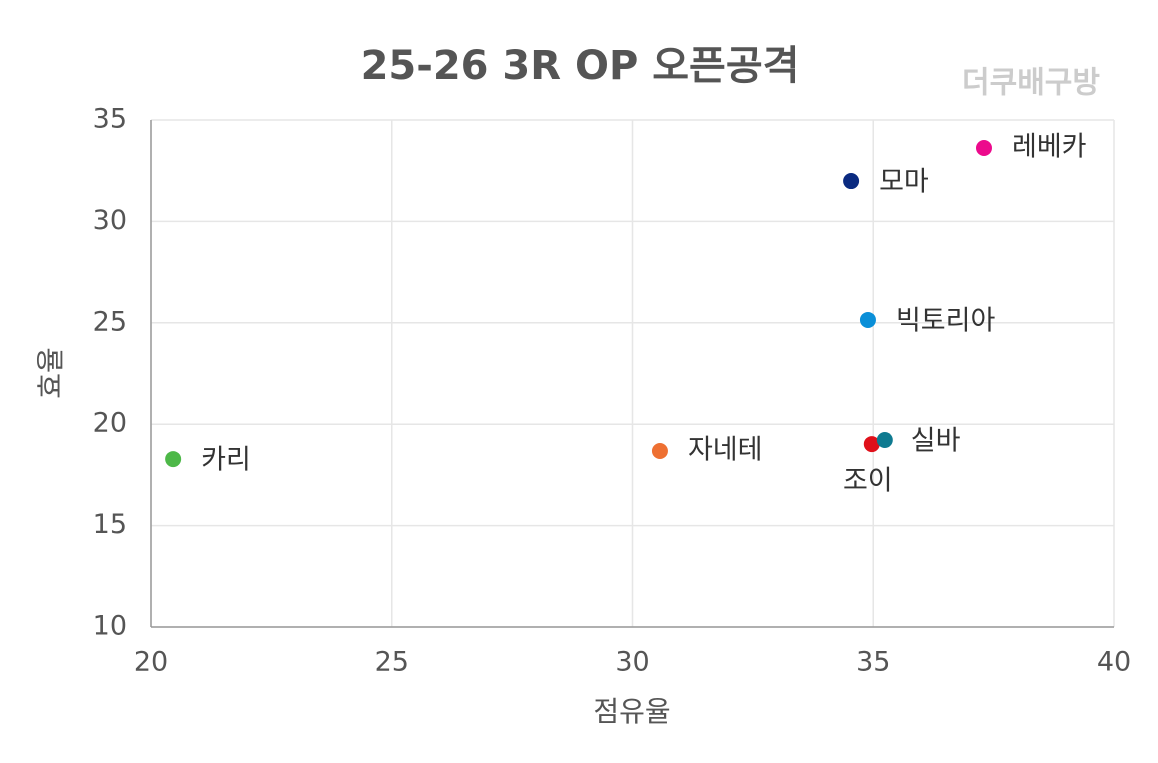 The height and width of the screenshot is (763, 1158). Describe the element at coordinates (110, 321) in the screenshot. I see `y-tick-label: 25` at that location.